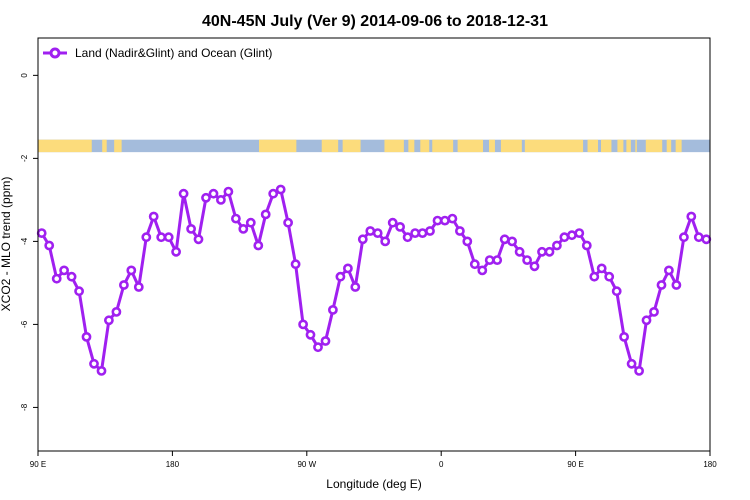 This screenshot has height=500, width=750. I want to click on y-tick-label: -4, so click(24, 241).